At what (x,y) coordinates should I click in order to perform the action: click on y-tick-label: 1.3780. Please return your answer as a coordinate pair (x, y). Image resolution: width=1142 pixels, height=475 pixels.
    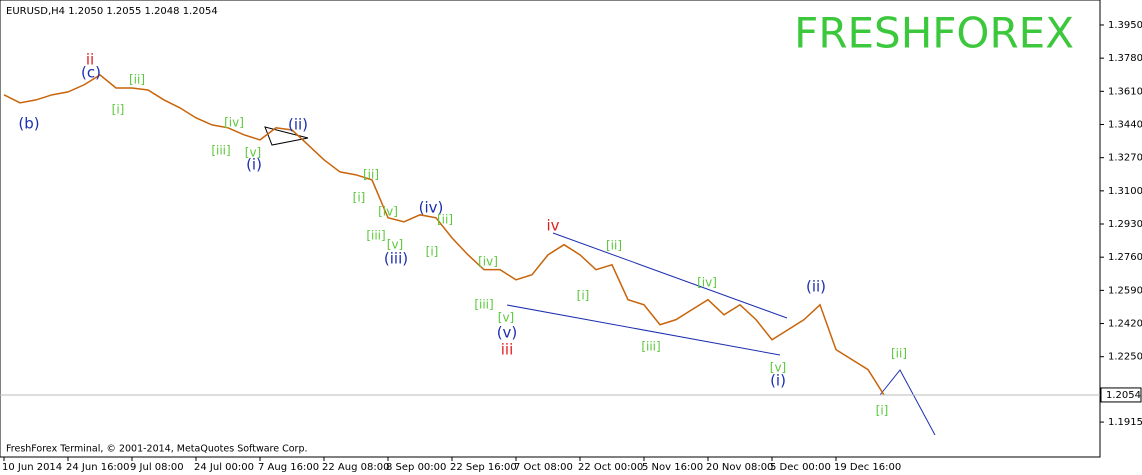
    Looking at the image, I should click on (1125, 58).